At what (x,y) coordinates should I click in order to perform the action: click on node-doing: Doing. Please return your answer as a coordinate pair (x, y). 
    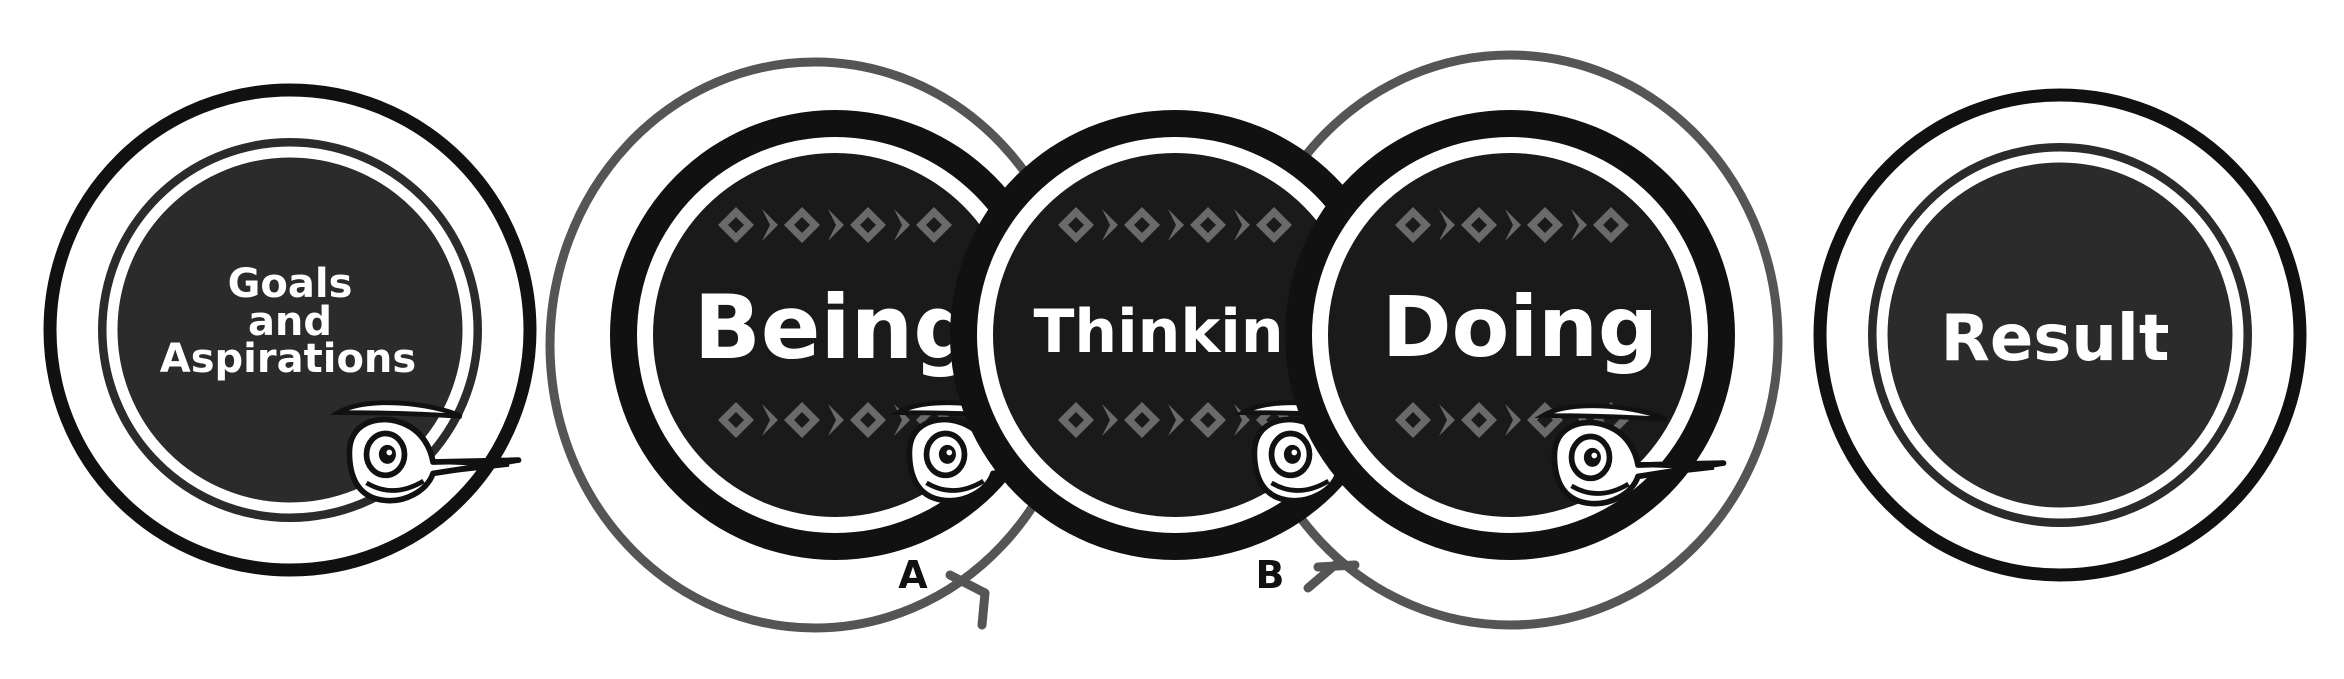
    Looking at the image, I should click on (1510, 335).